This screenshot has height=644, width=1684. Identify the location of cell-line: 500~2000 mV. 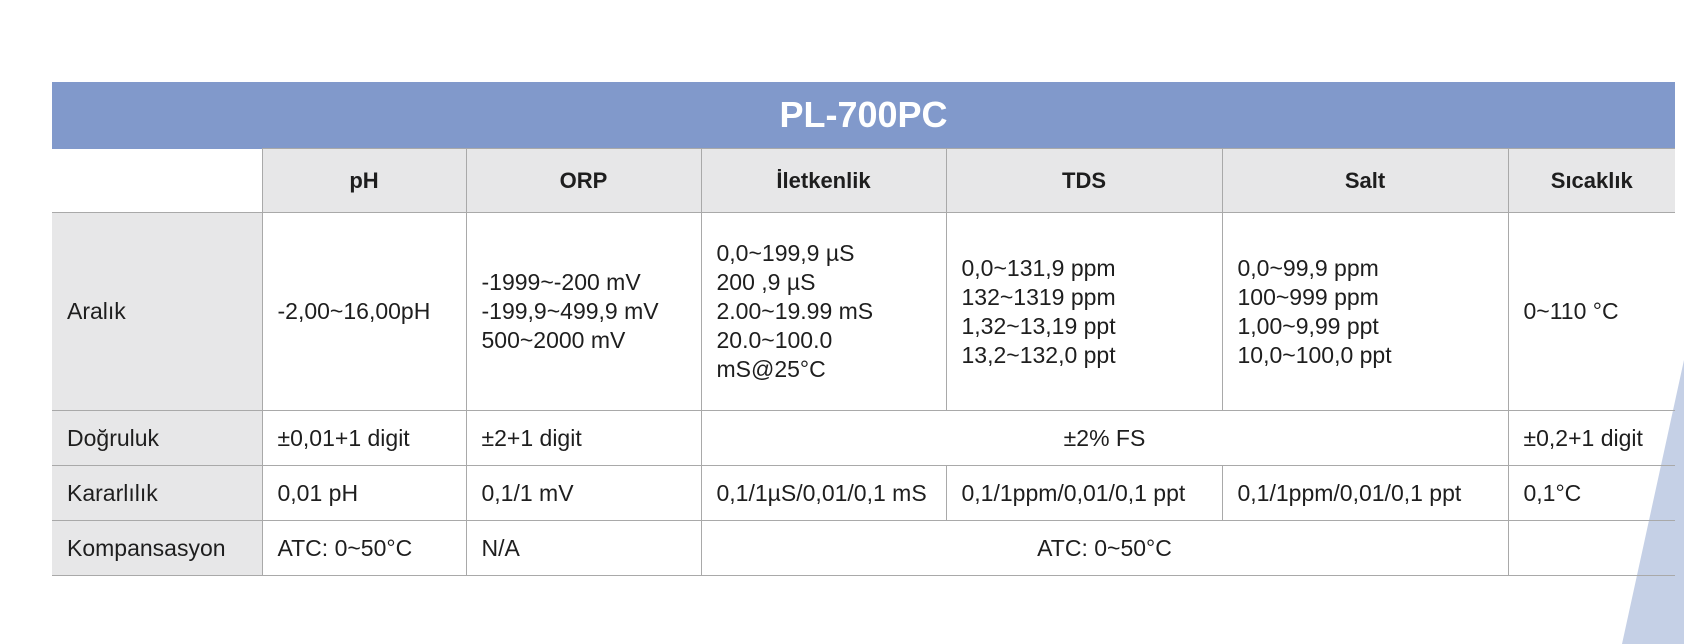
(553, 340).